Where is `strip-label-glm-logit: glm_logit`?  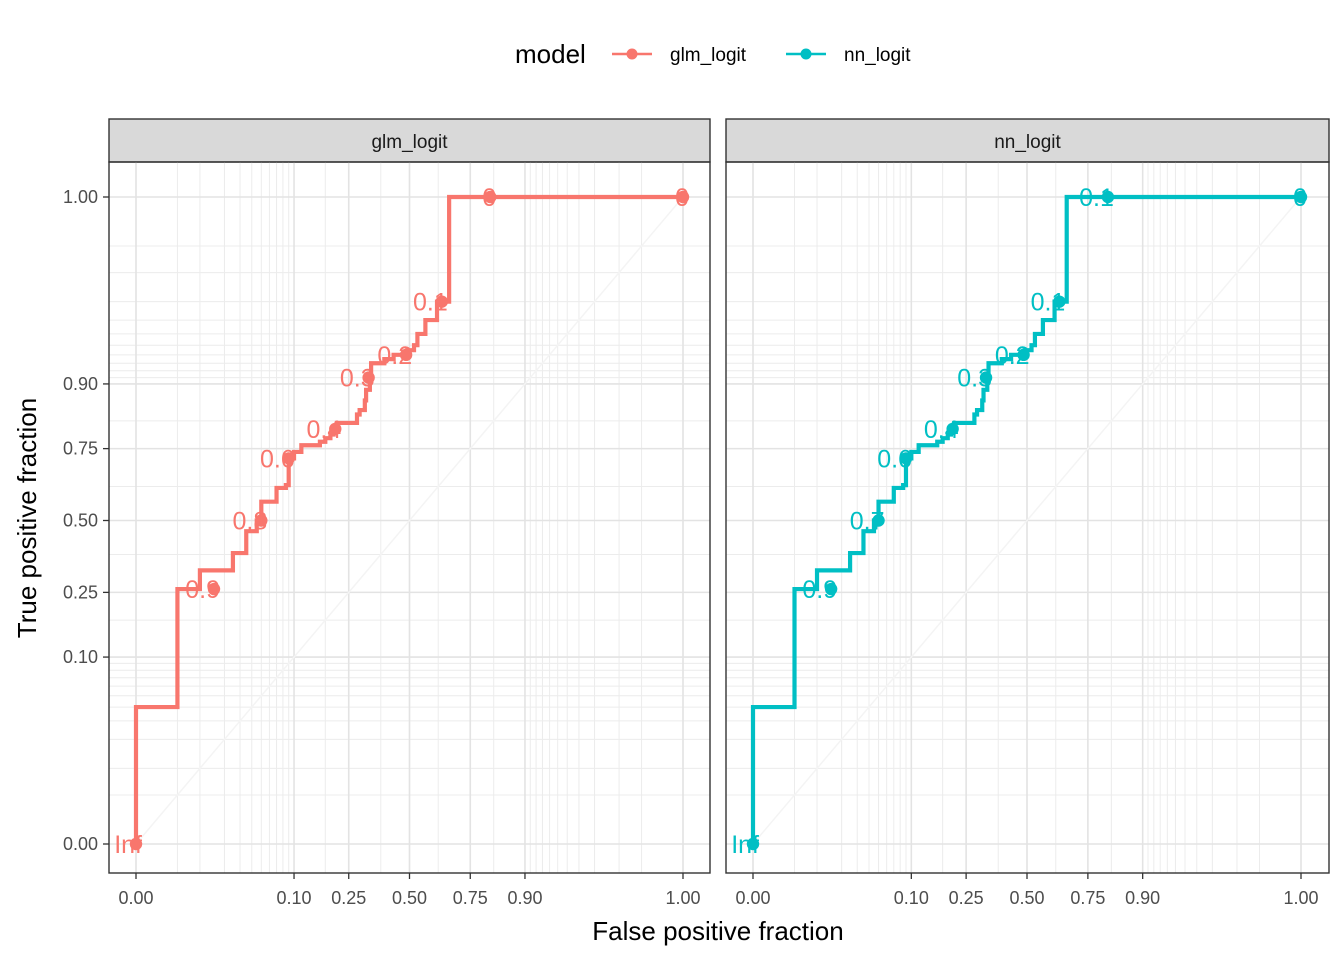 strip-label-glm-logit: glm_logit is located at coordinates (409, 142).